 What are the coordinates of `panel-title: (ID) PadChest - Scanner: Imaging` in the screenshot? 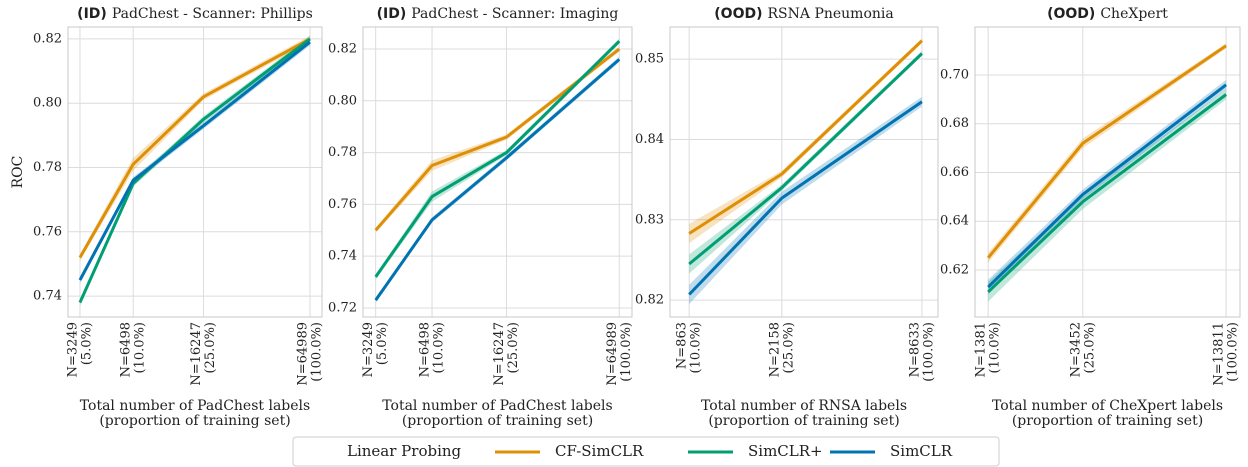 It's located at (498, 14).